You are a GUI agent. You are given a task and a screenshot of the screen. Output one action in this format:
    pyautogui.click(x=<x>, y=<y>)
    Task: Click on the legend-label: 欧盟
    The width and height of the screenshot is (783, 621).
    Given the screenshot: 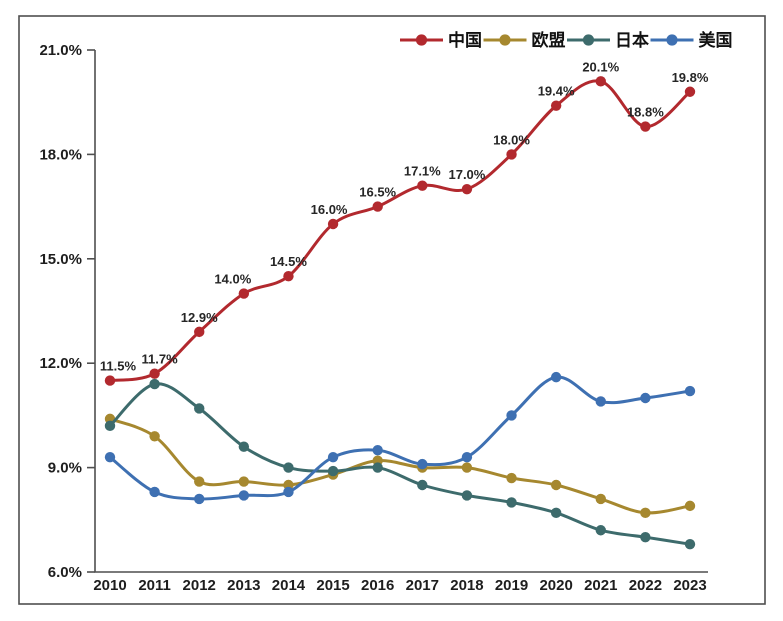 What is the action you would take?
    pyautogui.click(x=549, y=40)
    